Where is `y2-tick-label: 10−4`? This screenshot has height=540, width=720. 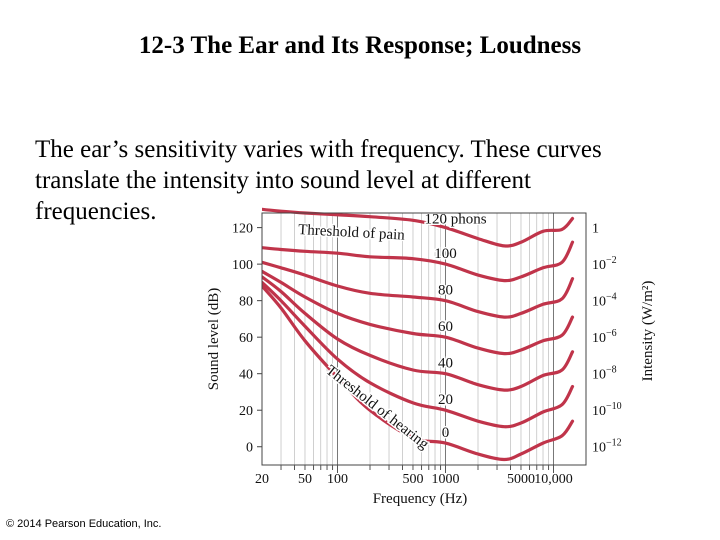
y2-tick-label: 10−4 is located at coordinates (604, 301).